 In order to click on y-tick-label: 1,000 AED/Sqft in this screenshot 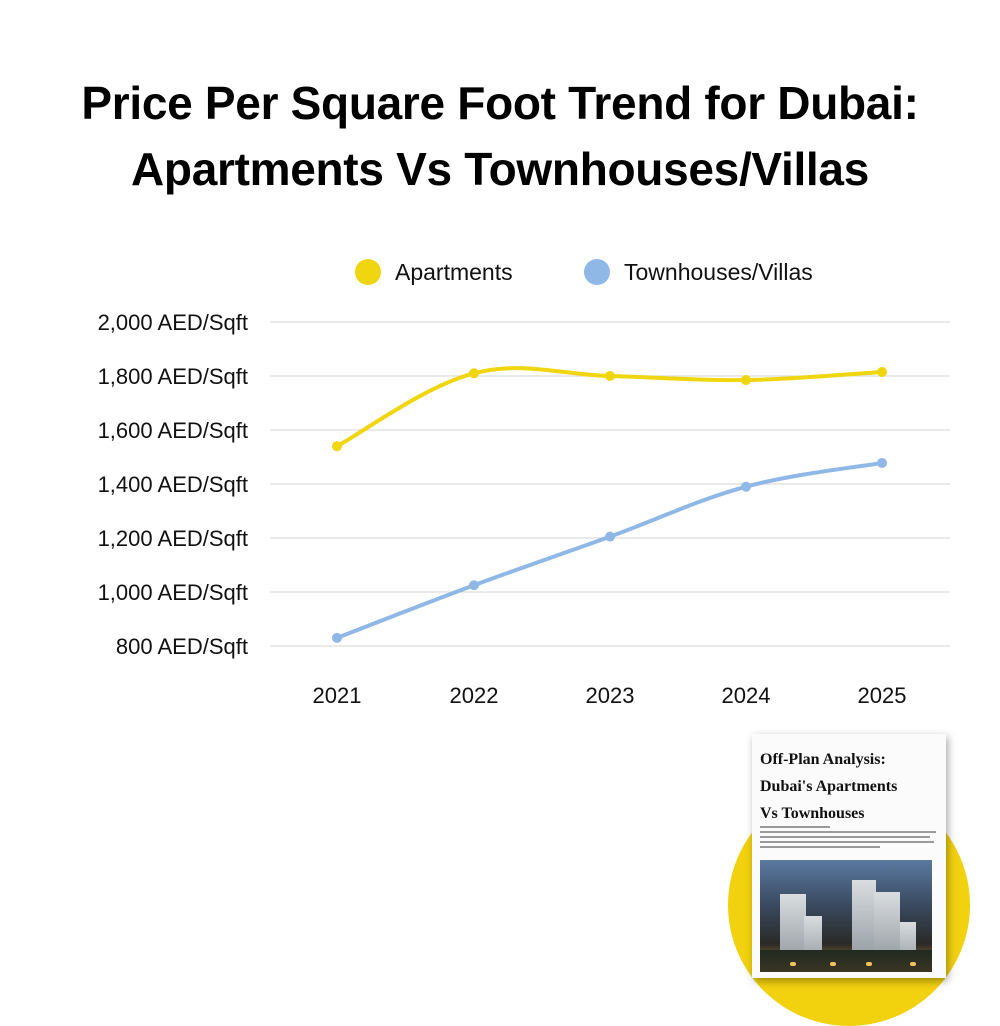, I will do `click(173, 592)`.